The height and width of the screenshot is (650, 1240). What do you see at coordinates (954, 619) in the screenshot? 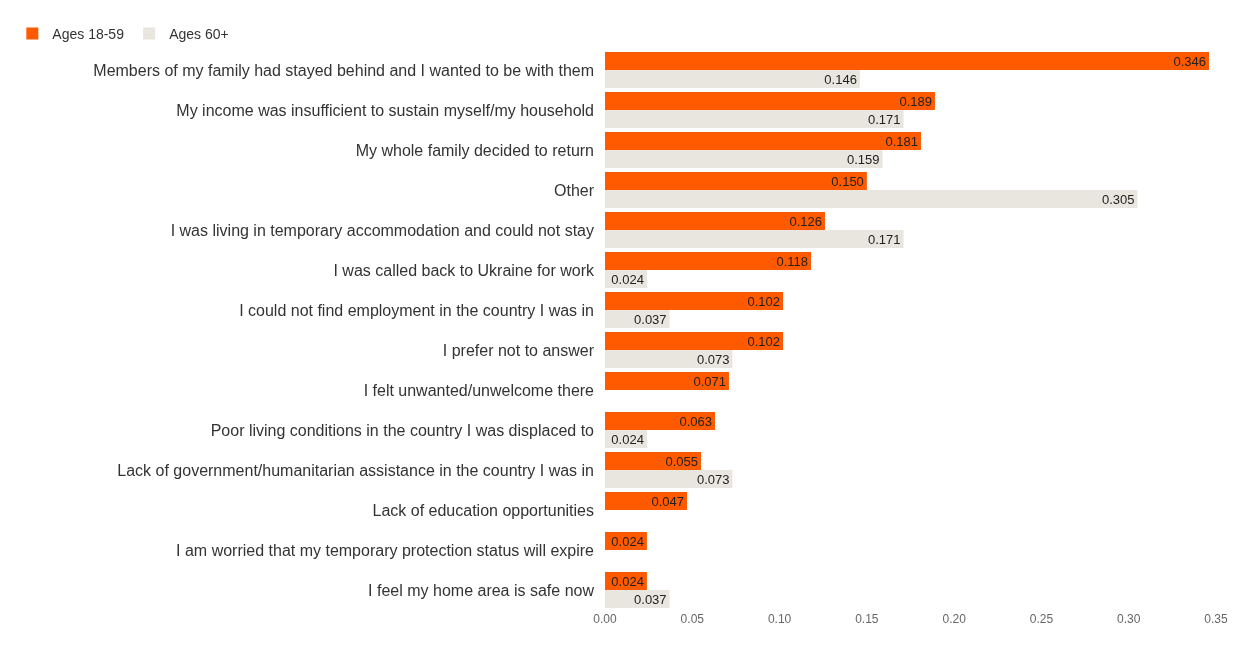
I see `x-tick-label: 0.20` at bounding box center [954, 619].